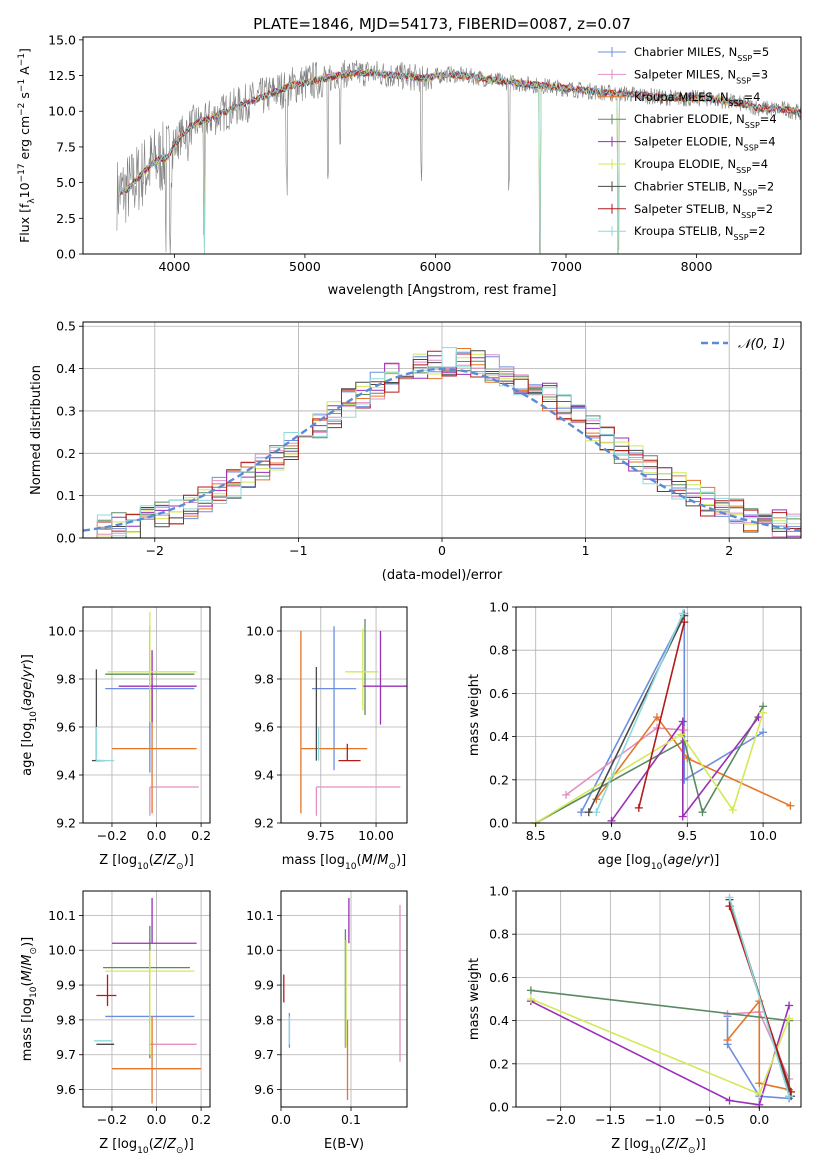 Image resolution: width=819 pixels, height=1170 pixels. Describe the element at coordinates (22, 59) in the screenshot. I see `ylabel-part: −1` at that location.